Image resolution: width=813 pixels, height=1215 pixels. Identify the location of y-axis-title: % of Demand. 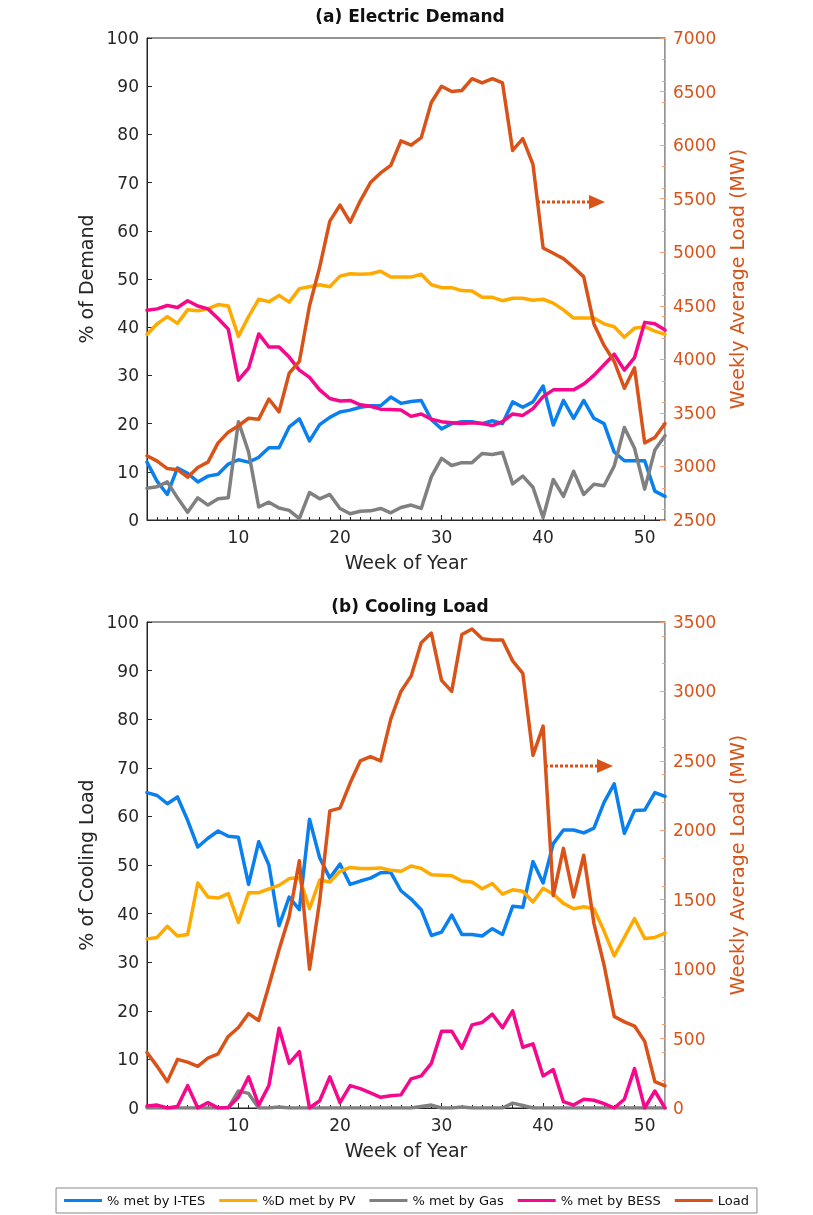
(86, 279).